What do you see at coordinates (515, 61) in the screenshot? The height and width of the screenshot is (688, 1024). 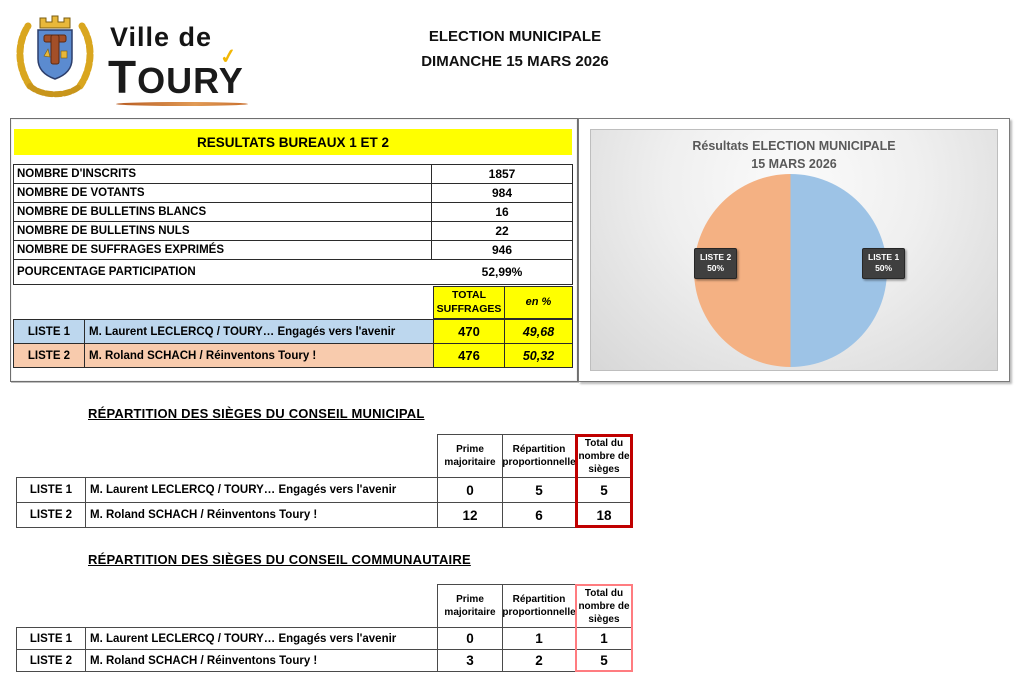 I see `title-line2: DIMANCHE 15 MARS 2026` at bounding box center [515, 61].